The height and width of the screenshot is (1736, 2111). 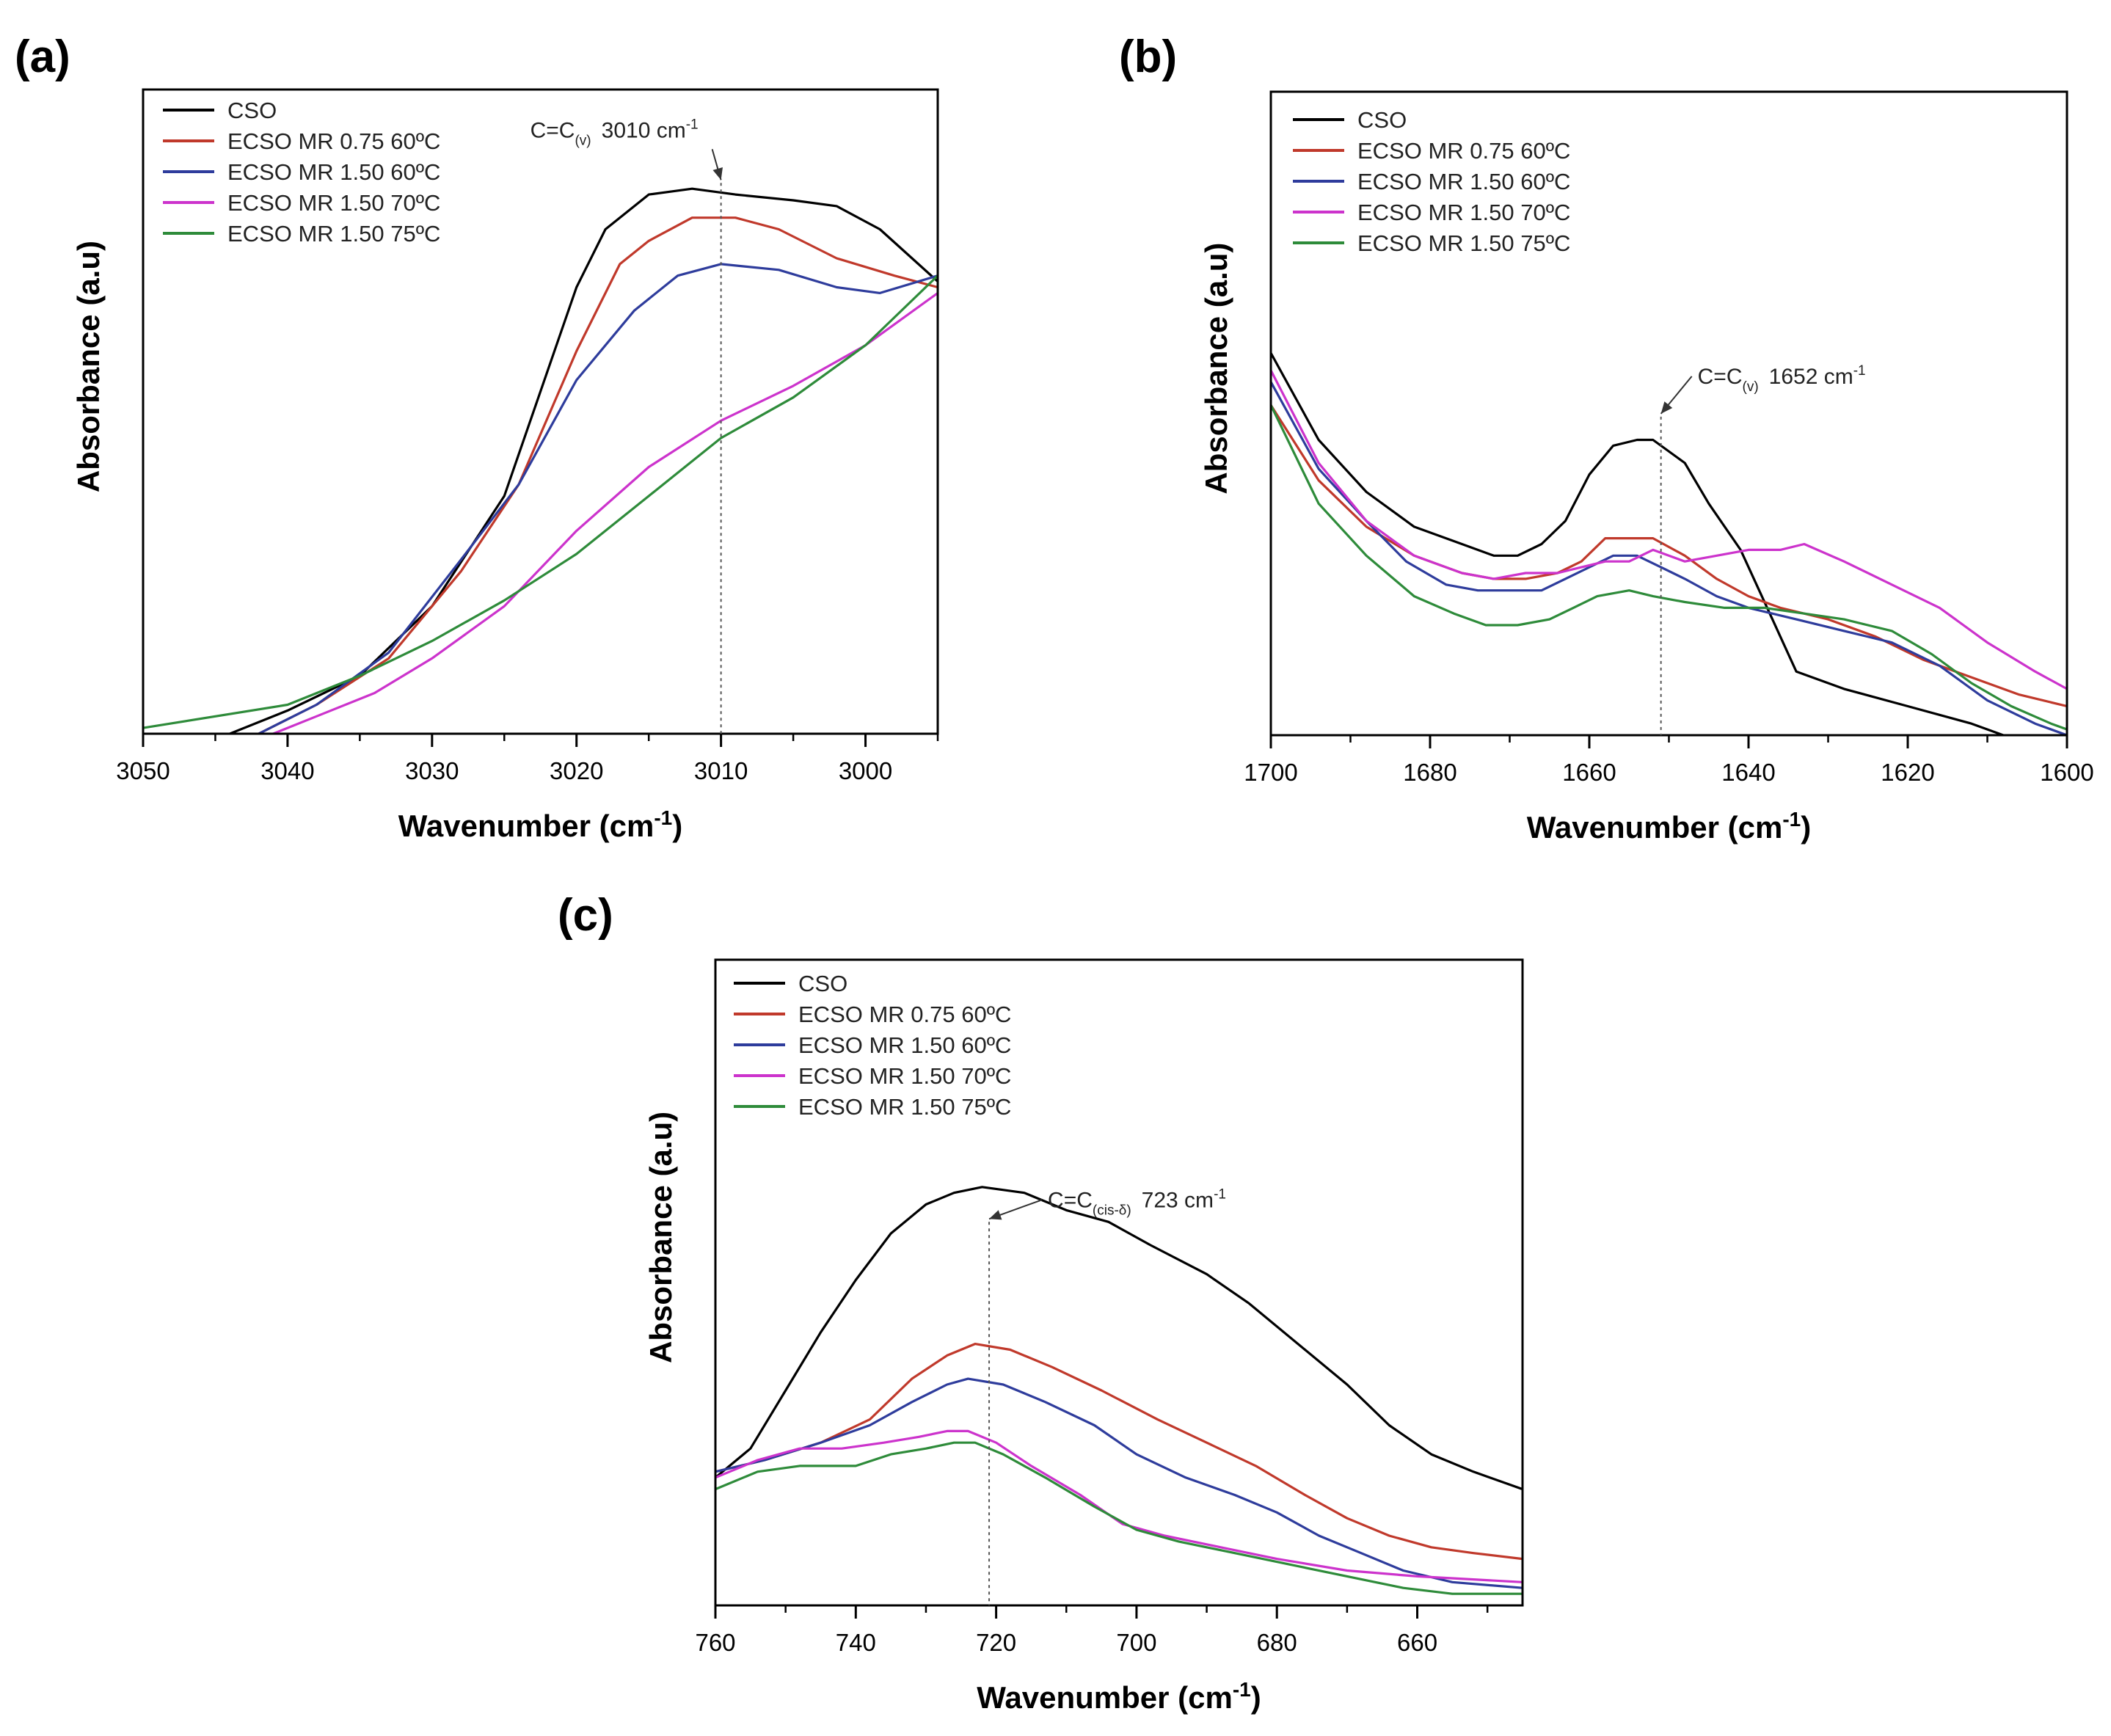 I want to click on x-tick-label: 720, so click(x=996, y=1642).